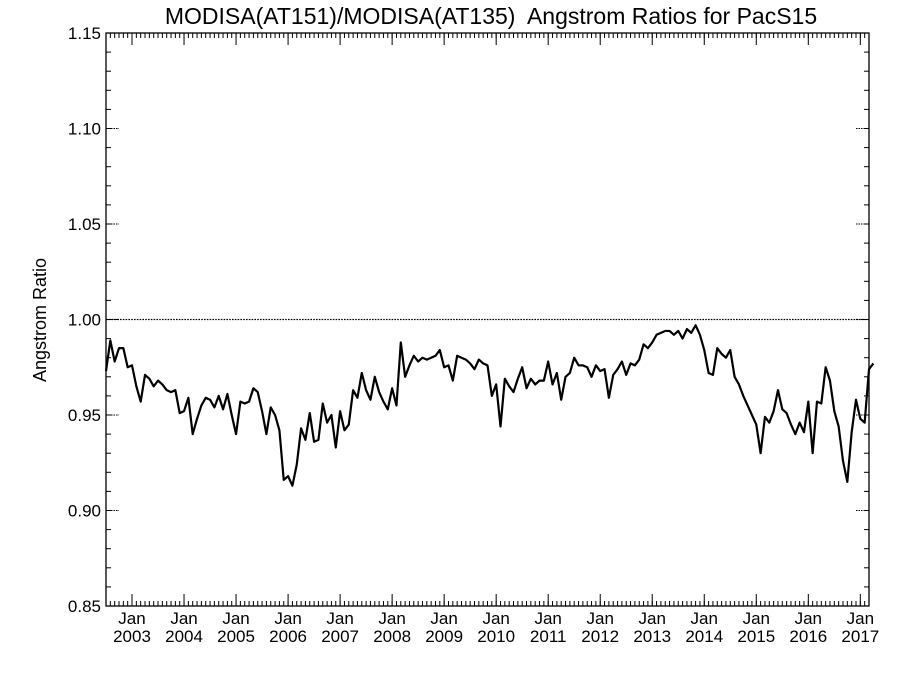  I want to click on xtick-label-year: 2016, so click(808, 636).